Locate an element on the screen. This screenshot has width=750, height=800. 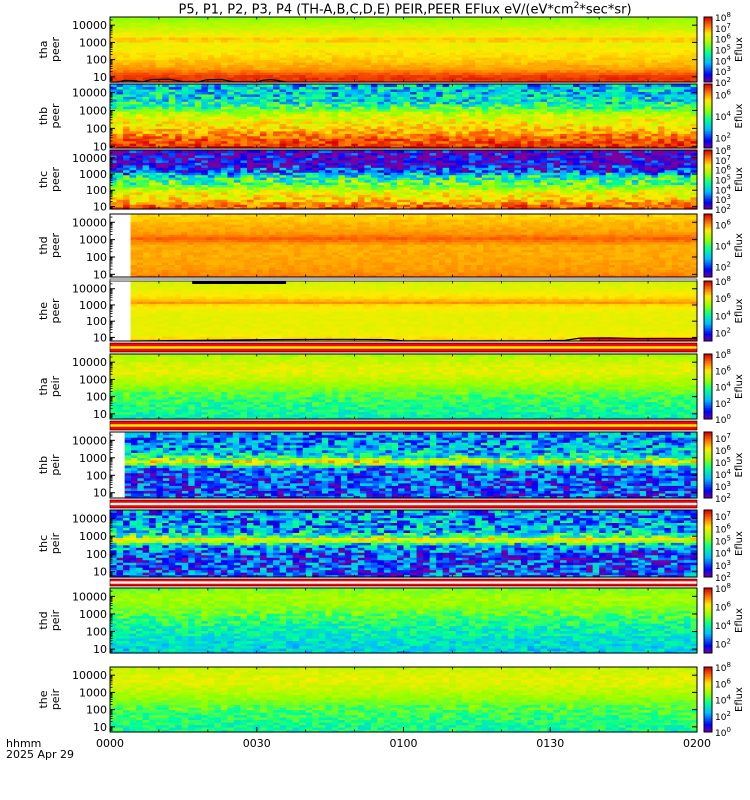
colorbar-label: Eflux is located at coordinates (739, 49).